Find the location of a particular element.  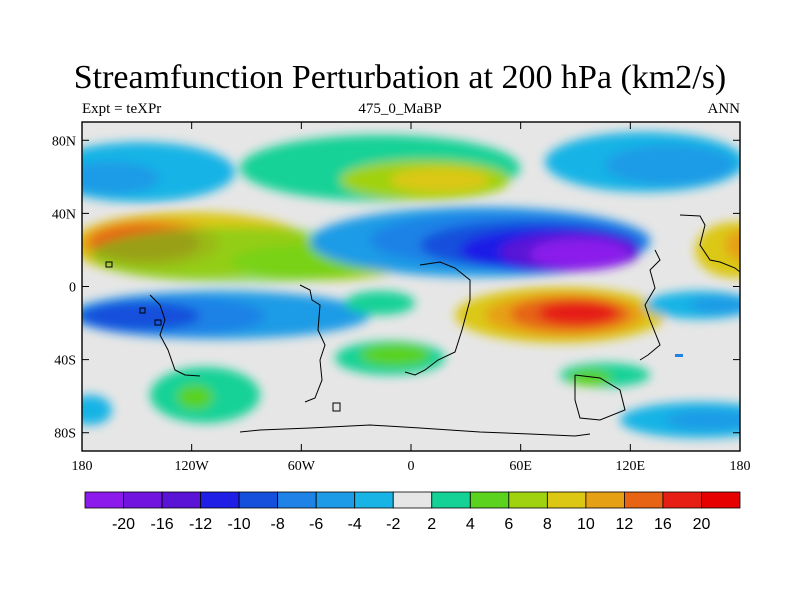

asia-low-core is located at coordinates (580, 254).